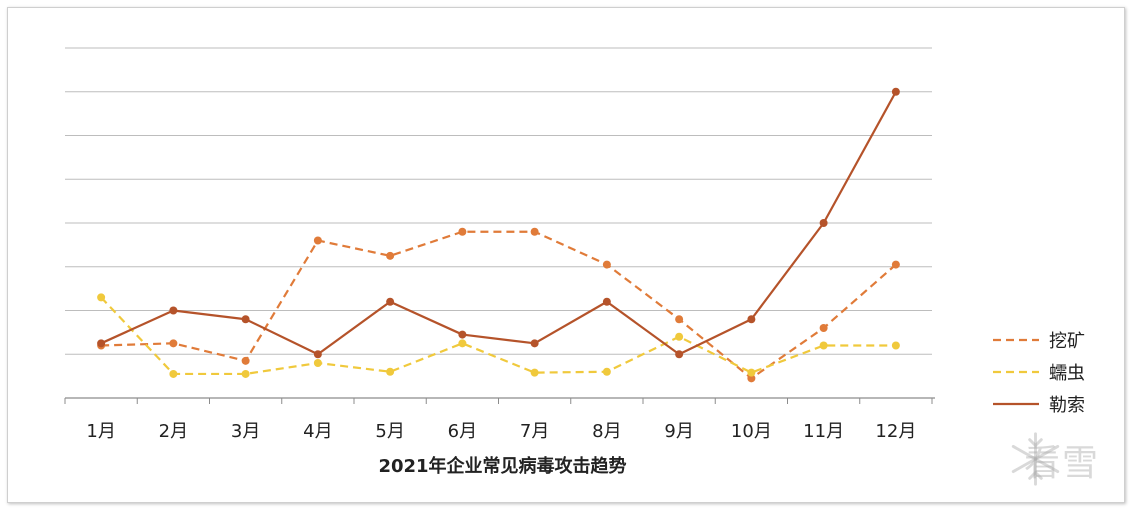 Image resolution: width=1132 pixels, height=510 pixels. What do you see at coordinates (1067, 341) in the screenshot?
I see `legend-label: 挖矿` at bounding box center [1067, 341].